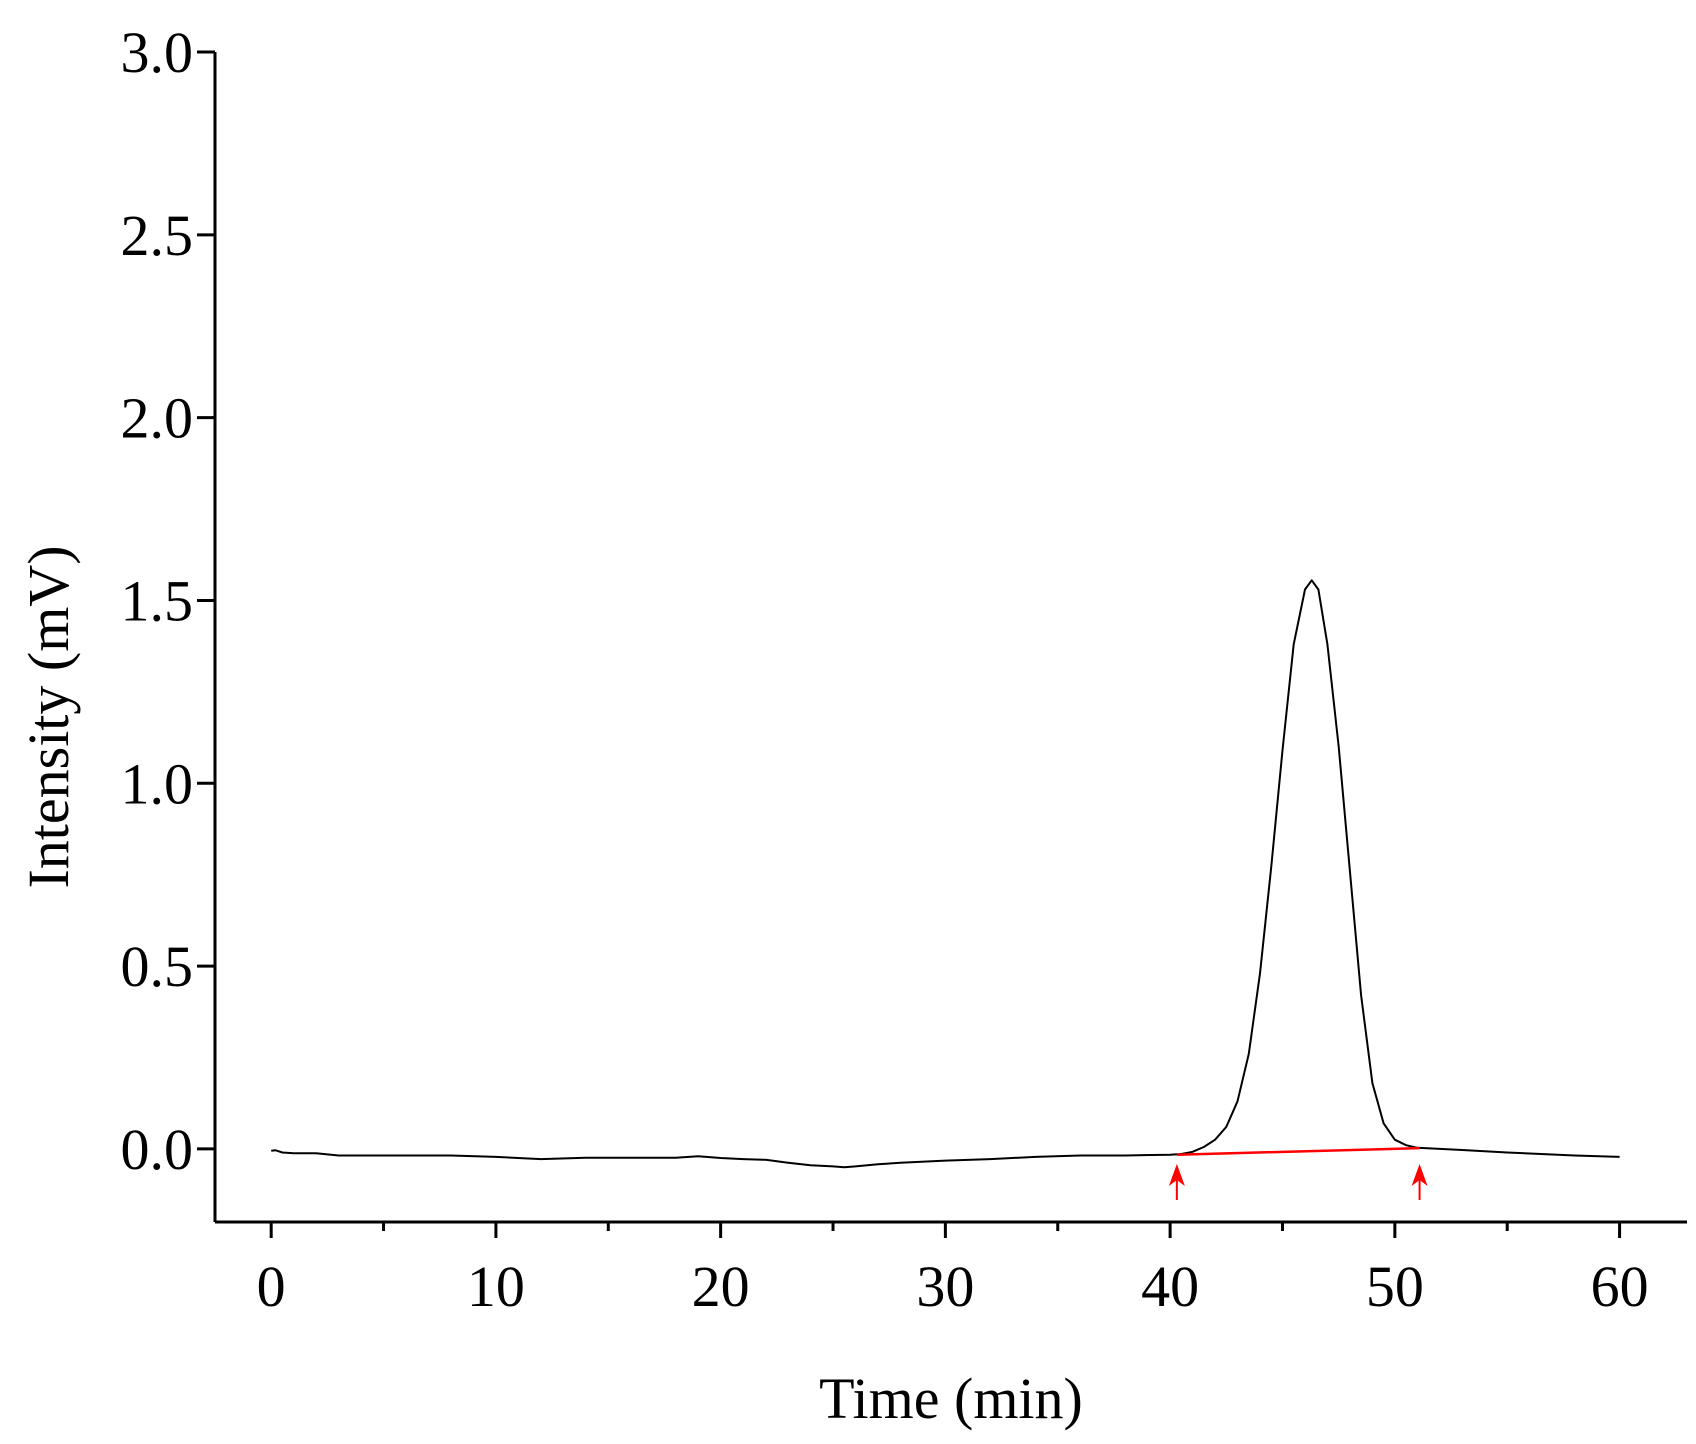  Describe the element at coordinates (271, 1286) in the screenshot. I see `x-tick-label: 0` at that location.